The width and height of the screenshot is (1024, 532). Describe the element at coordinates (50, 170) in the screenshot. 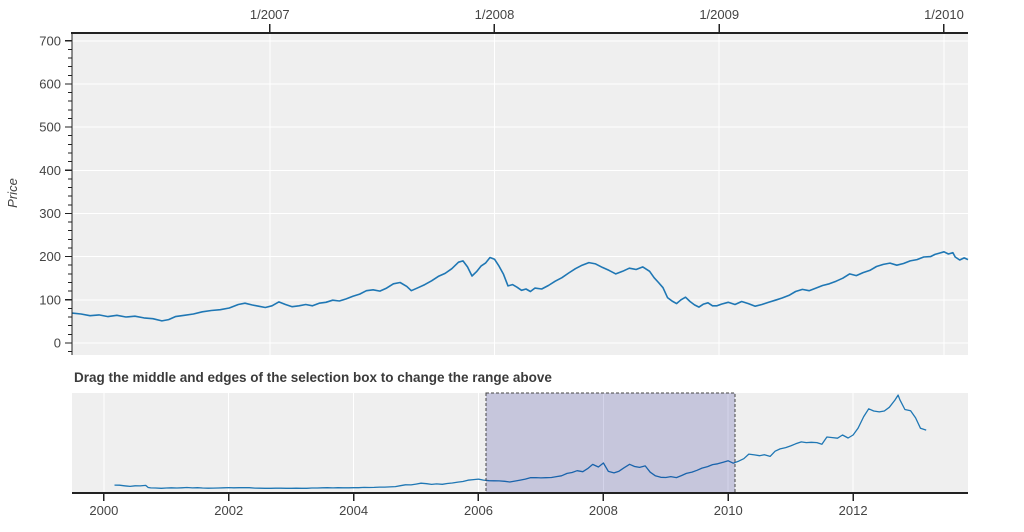

I see `y-tick-label: 400` at that location.